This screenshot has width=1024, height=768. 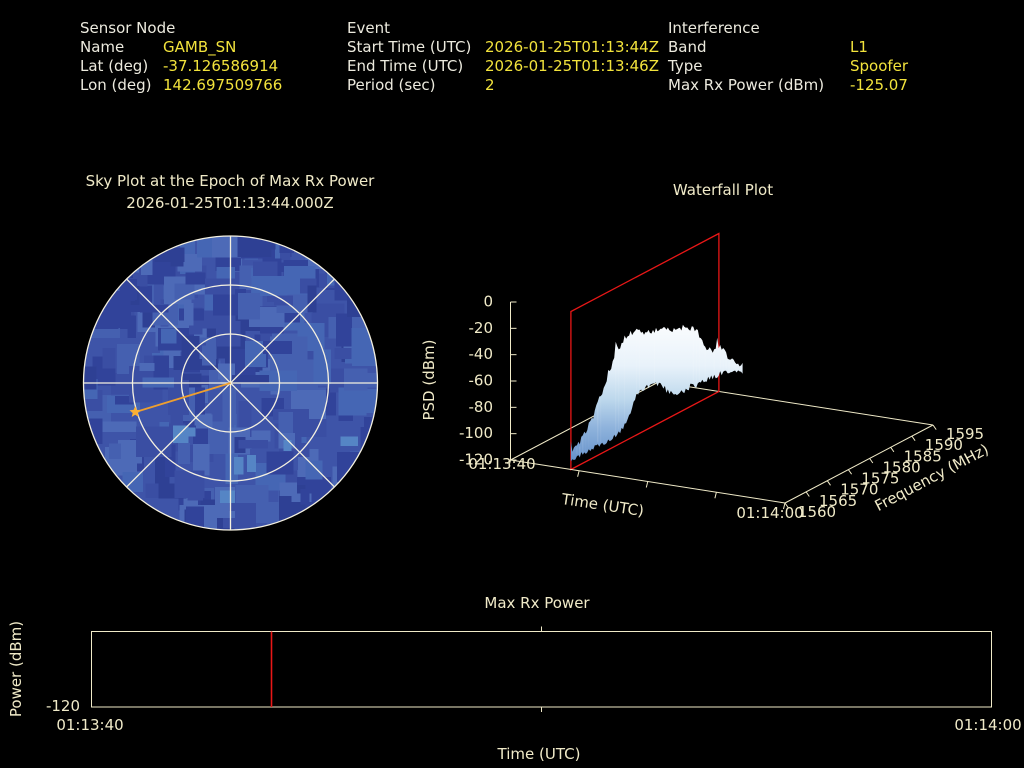 I want to click on interference-type-label: Type, so click(x=685, y=66).